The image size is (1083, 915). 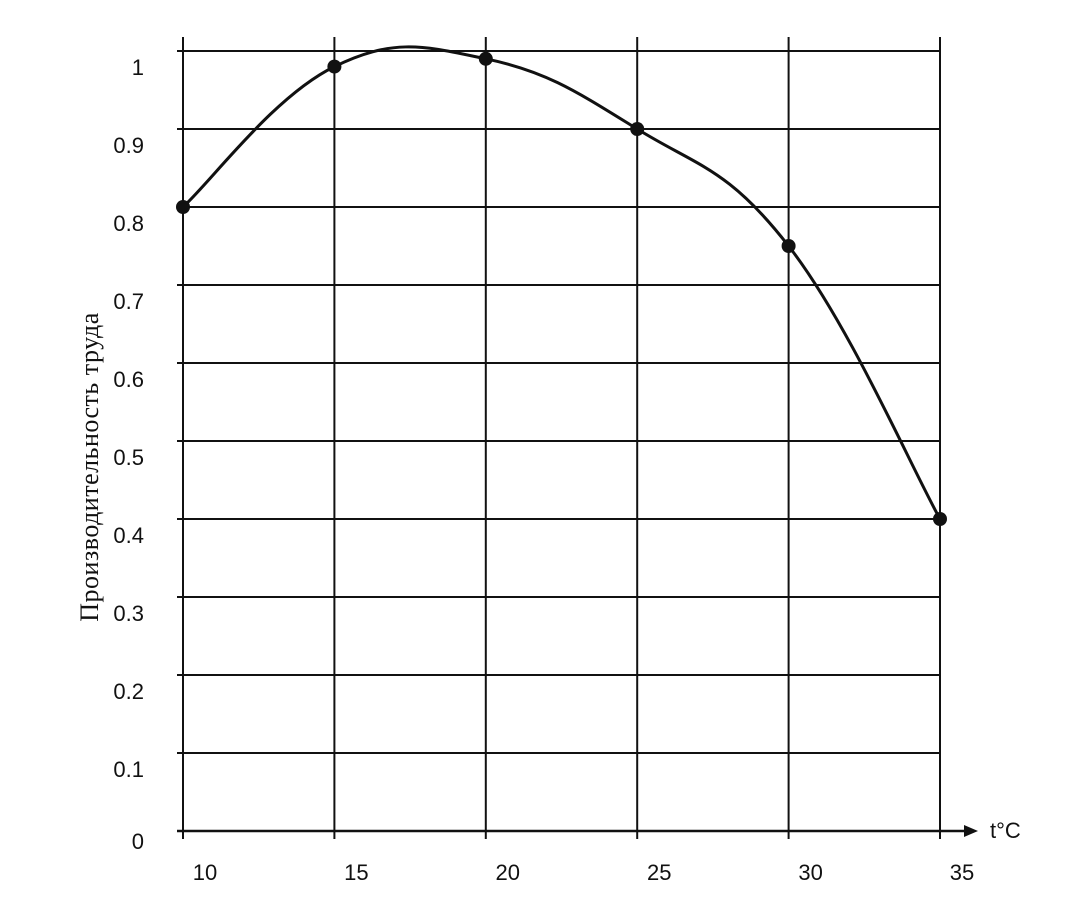 I want to click on y-tick-label: 0.5, so click(x=128, y=457).